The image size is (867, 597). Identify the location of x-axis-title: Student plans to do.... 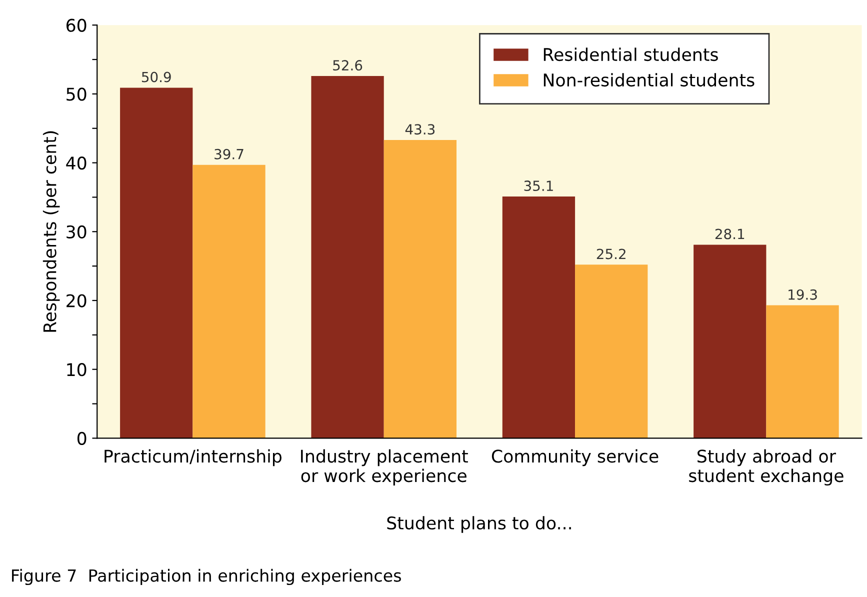
(479, 524).